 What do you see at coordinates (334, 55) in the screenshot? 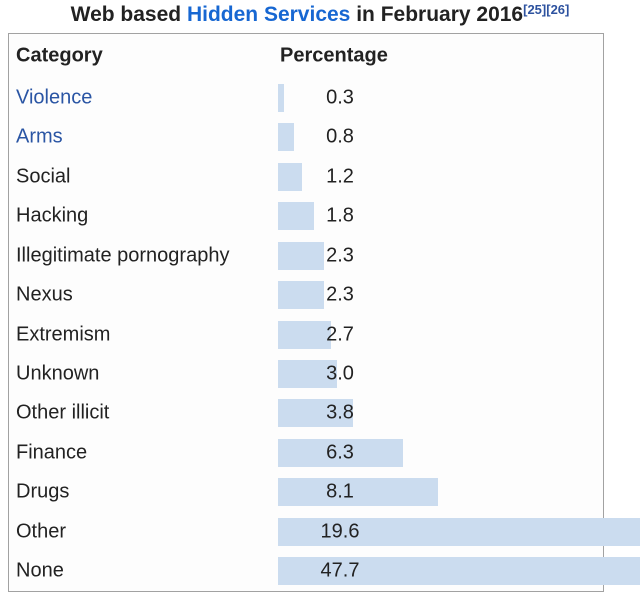
I see `percentage-column-header: Percentage` at bounding box center [334, 55].